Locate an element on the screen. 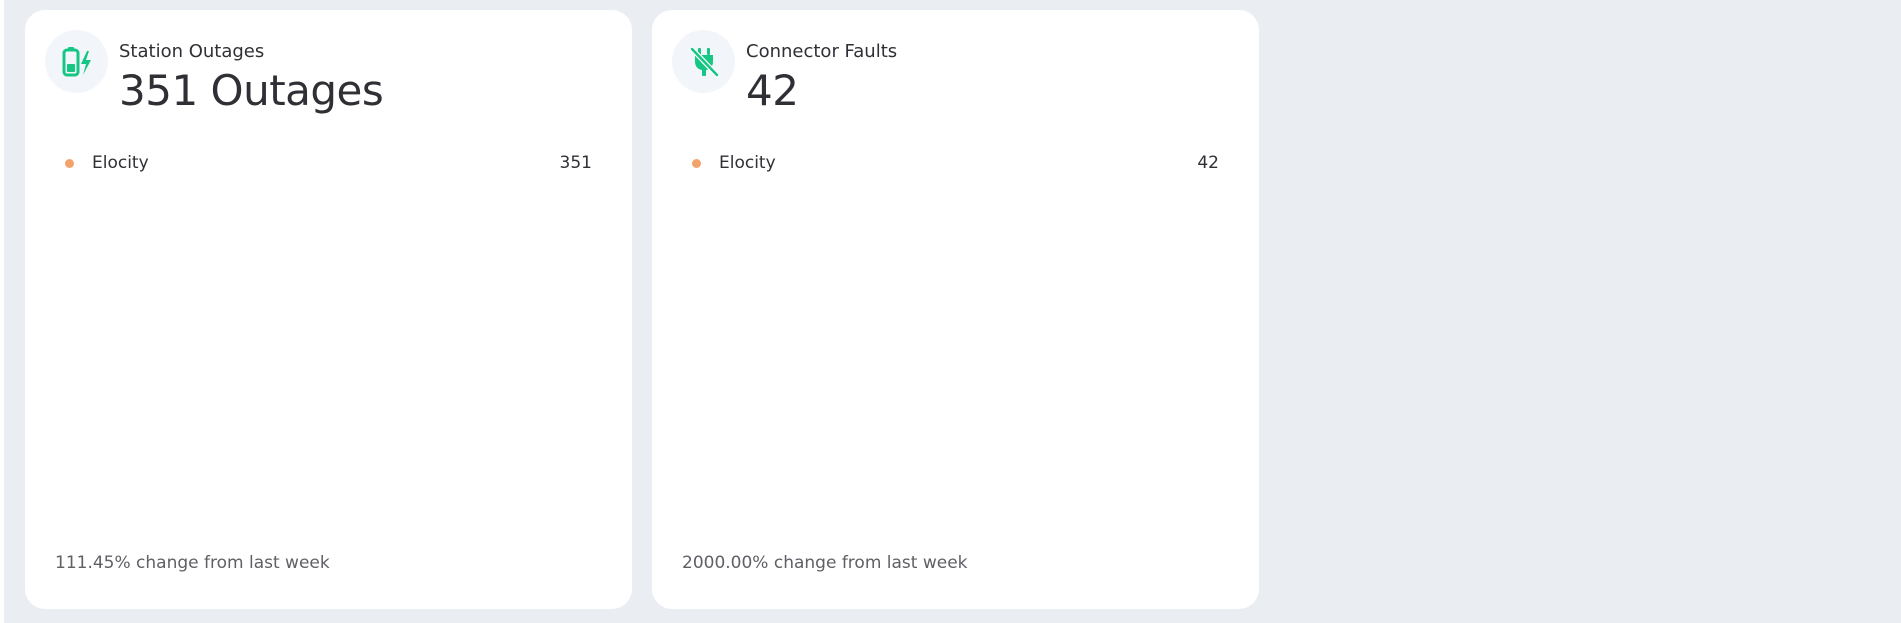 The width and height of the screenshot is (1901, 623). weekly-change-text: 111.45% change from last week is located at coordinates (192, 563).